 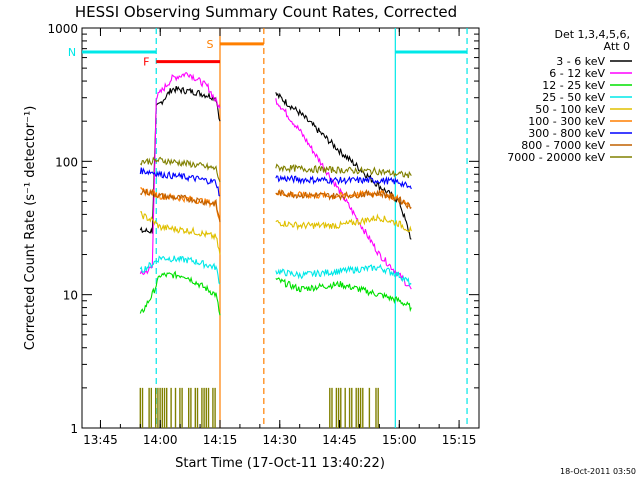 What do you see at coordinates (339, 440) in the screenshot?
I see `x-tick-label-4: 14:45` at bounding box center [339, 440].